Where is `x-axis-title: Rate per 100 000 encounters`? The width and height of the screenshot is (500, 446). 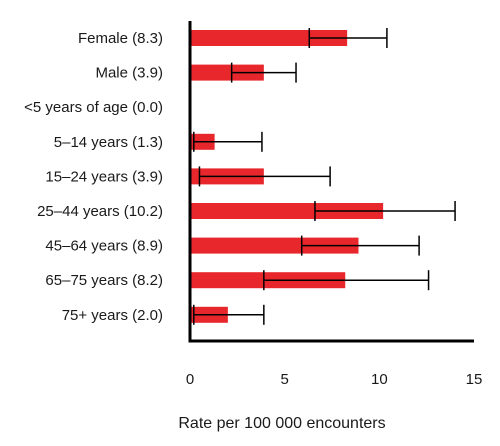
x-axis-title: Rate per 100 000 encounters is located at coordinates (281, 423).